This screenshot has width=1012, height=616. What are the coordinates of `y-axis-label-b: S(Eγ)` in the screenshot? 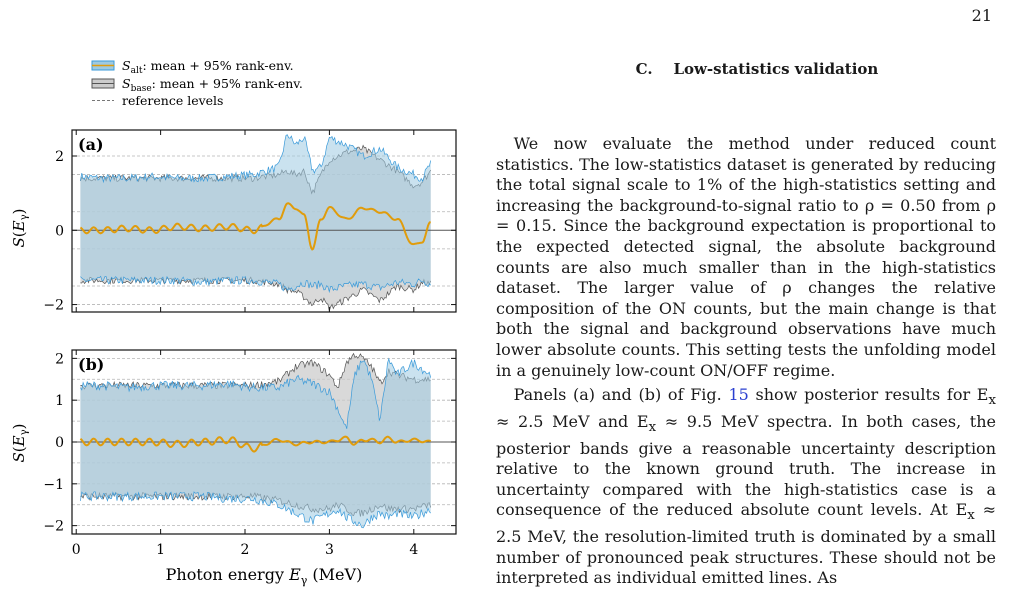 It's located at (20, 443).